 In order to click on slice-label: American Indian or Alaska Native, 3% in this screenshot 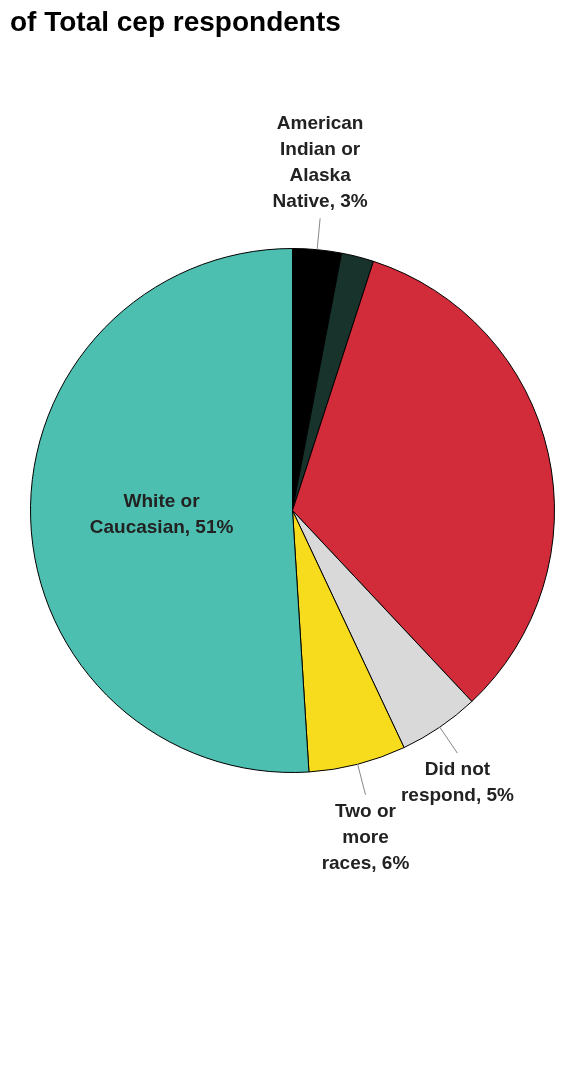, I will do `click(320, 161)`.